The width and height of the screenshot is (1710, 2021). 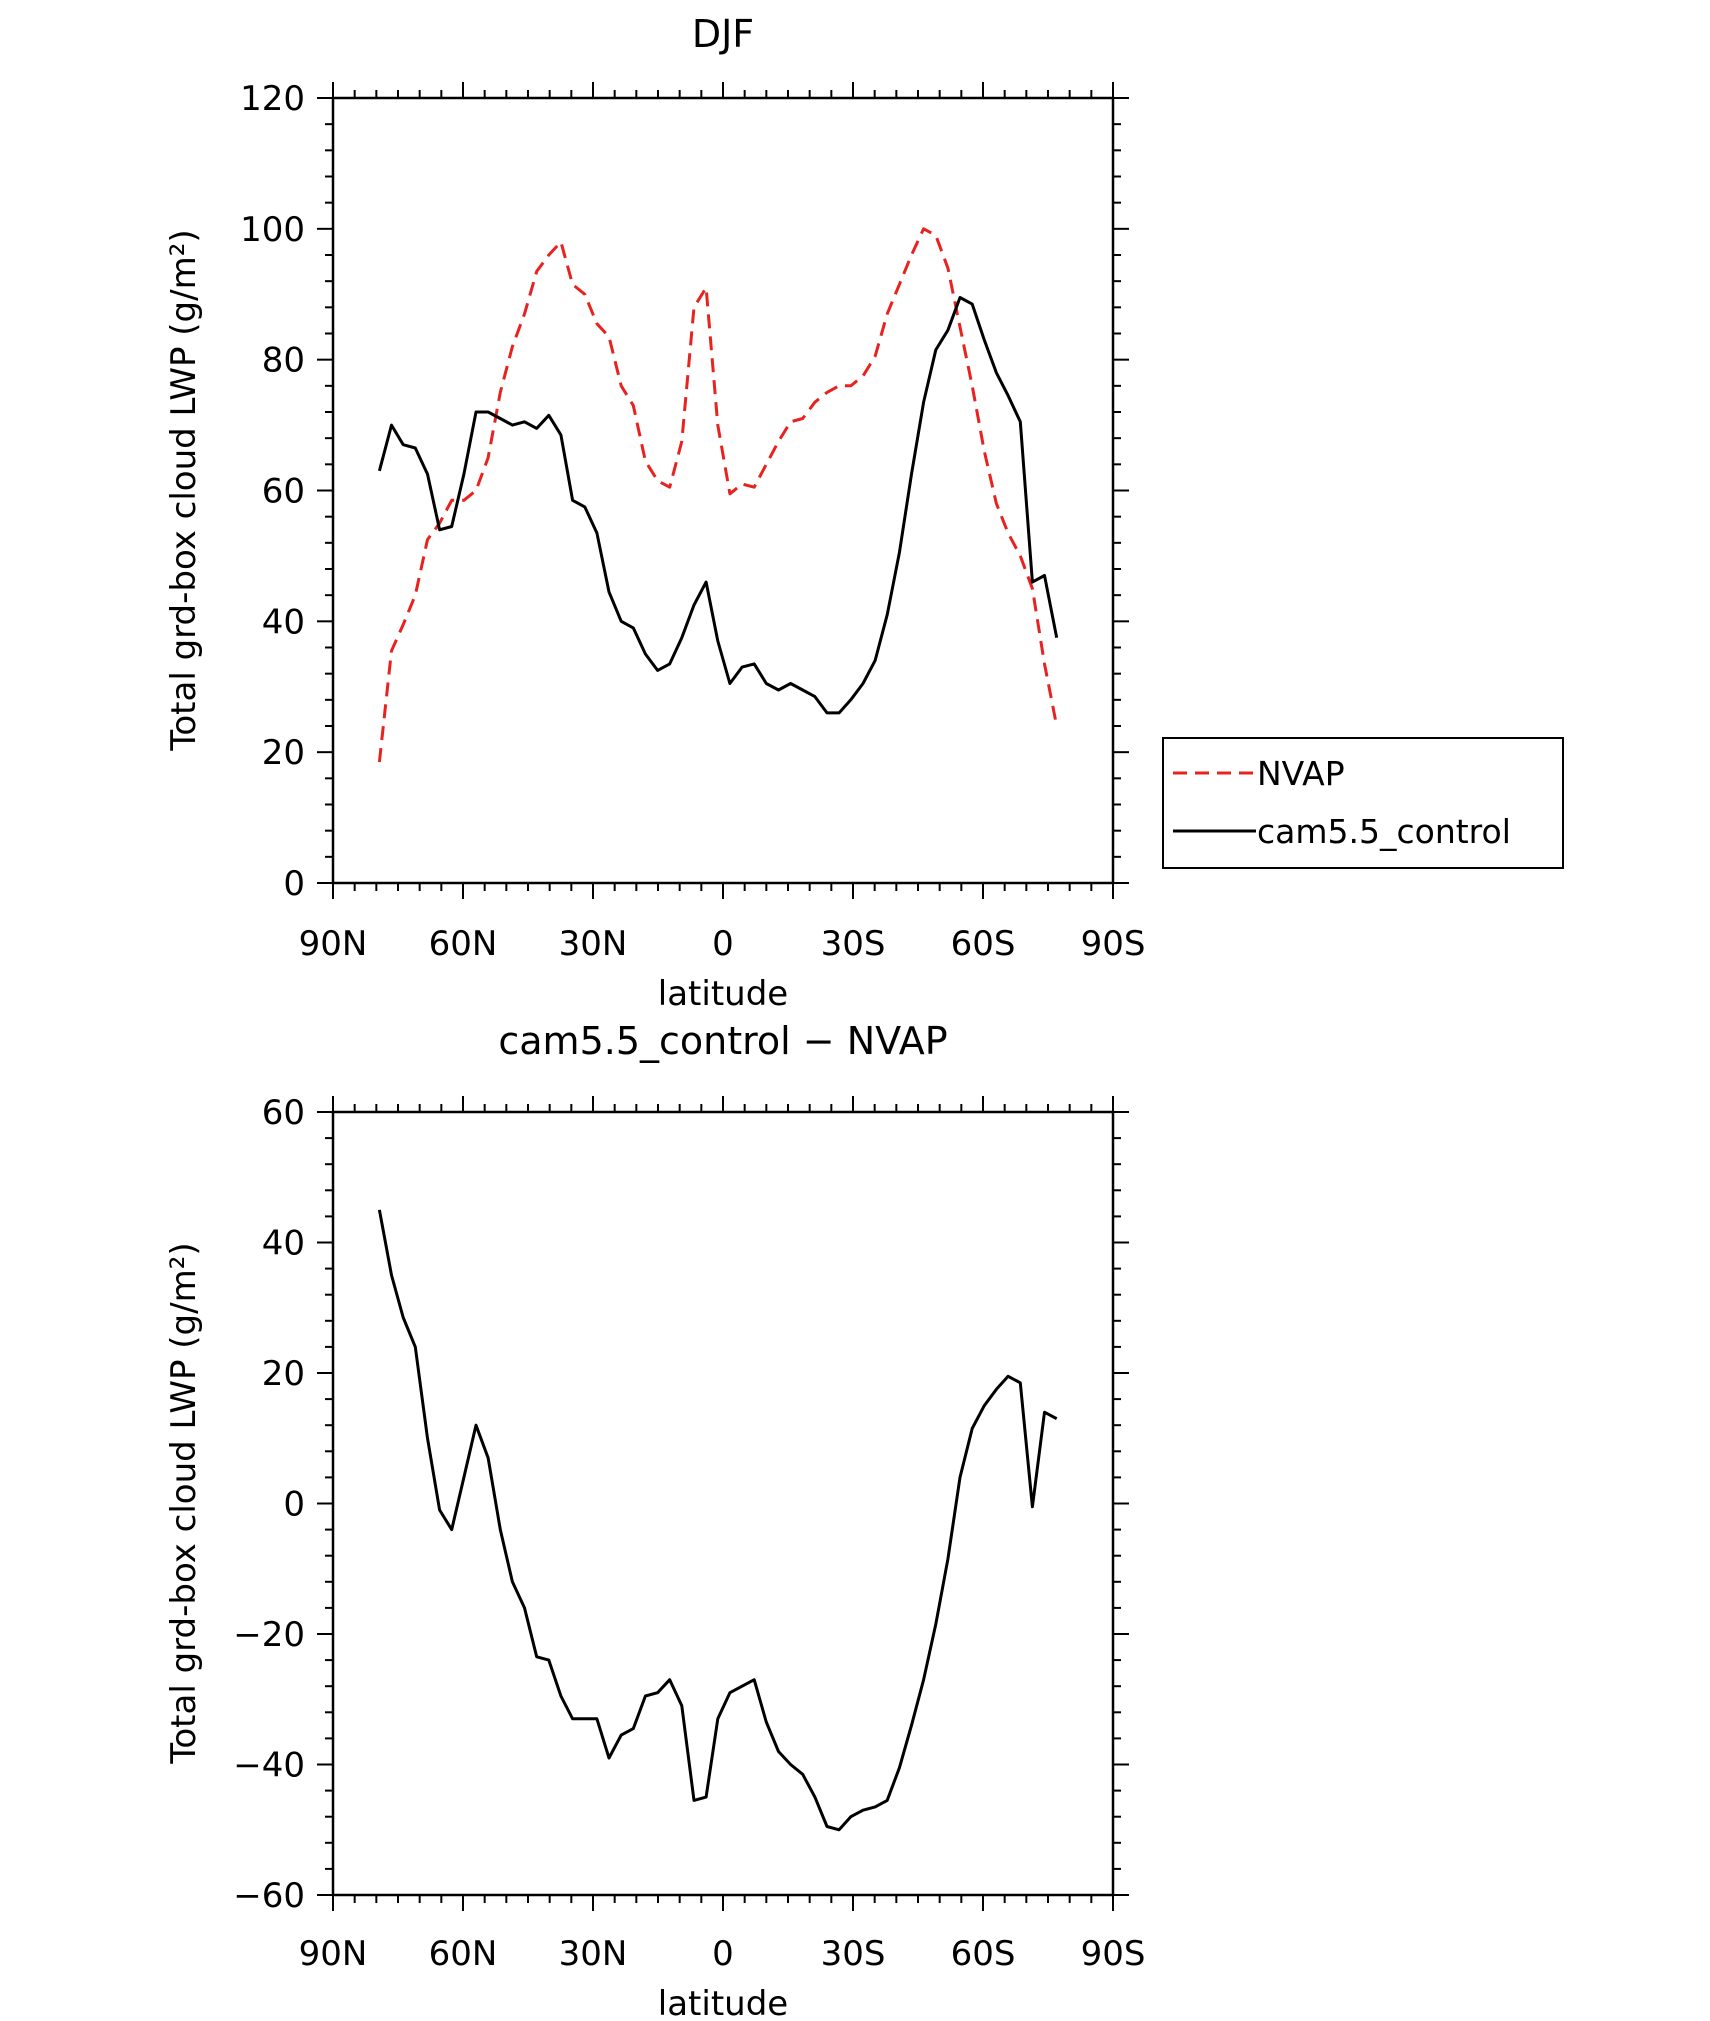 I want to click on y-tick-label: −60, so click(x=269, y=1896).